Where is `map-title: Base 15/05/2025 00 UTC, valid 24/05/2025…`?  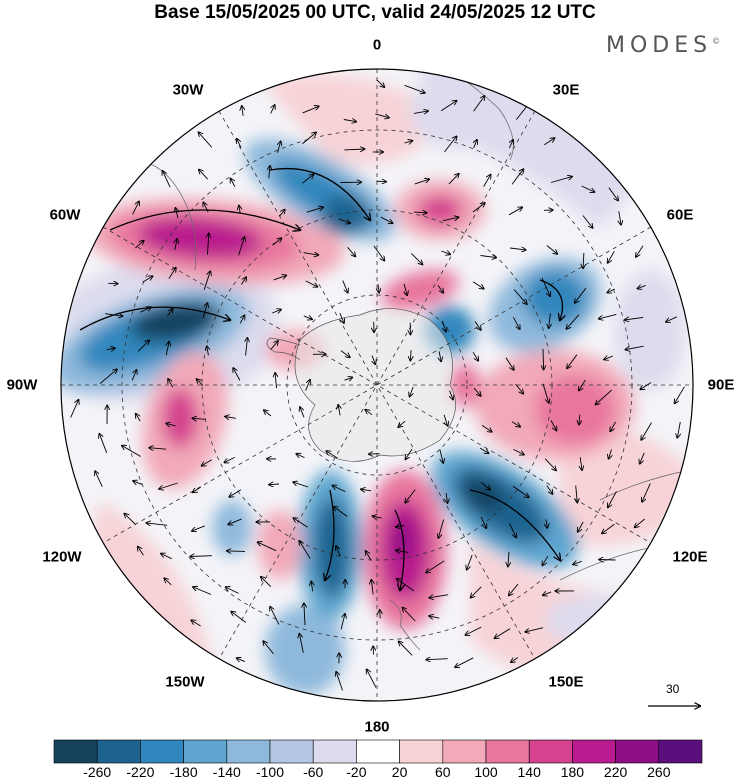 map-title: Base 15/05/2025 00 UTC, valid 24/05/2025… is located at coordinates (375, 12).